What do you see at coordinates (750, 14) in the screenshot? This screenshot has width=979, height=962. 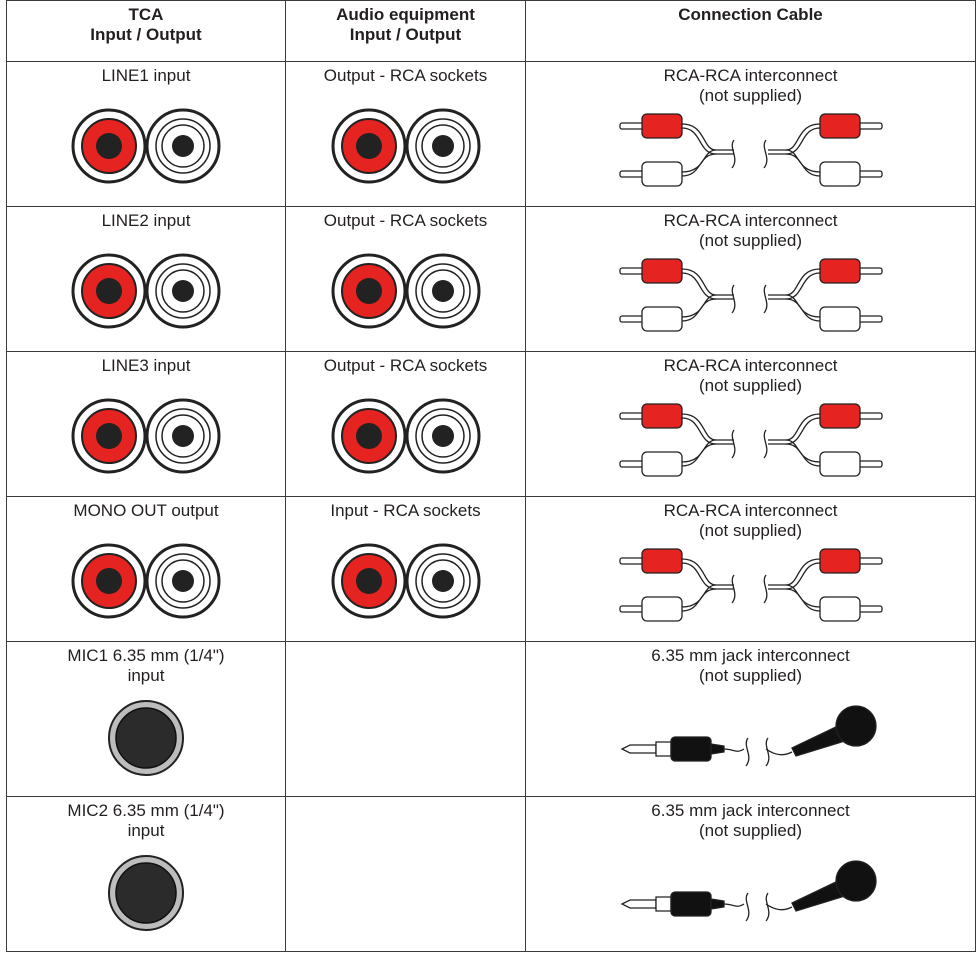 I see `header-text: Connection Cable` at bounding box center [750, 14].